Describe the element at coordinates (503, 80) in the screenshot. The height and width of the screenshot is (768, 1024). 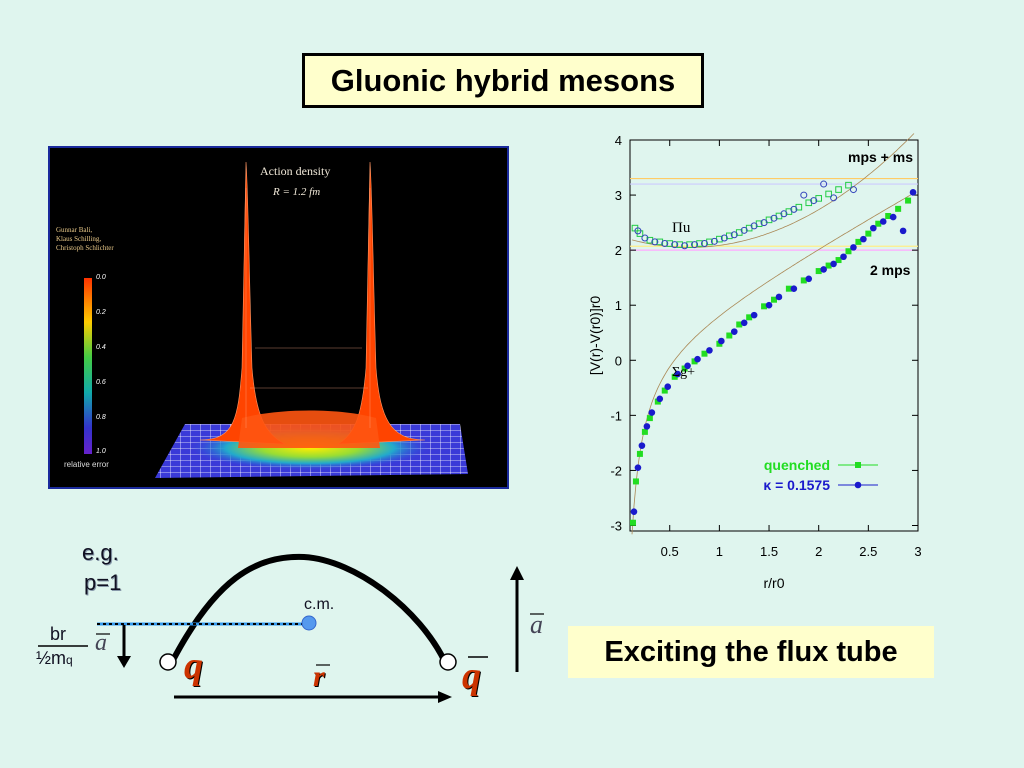
I see `slide-title: Gluonic hybrid mesons` at that location.